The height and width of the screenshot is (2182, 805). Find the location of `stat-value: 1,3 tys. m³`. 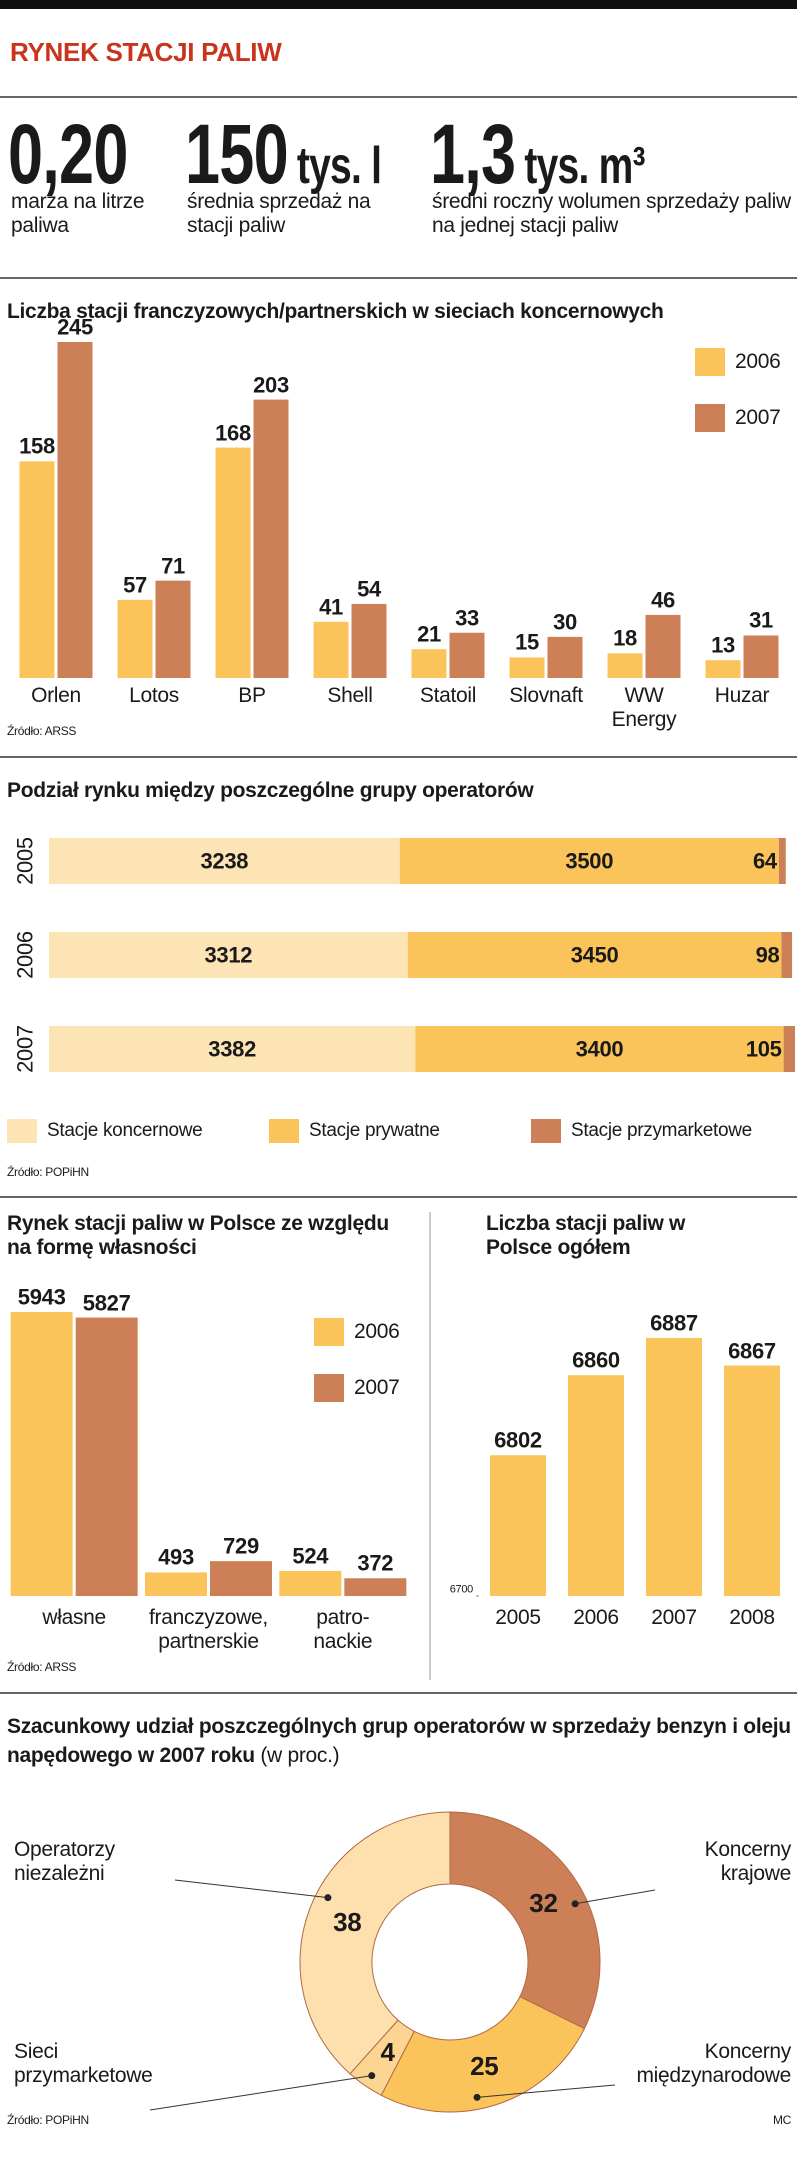

stat-value: 1,3 tys. m³ is located at coordinates (538, 154).